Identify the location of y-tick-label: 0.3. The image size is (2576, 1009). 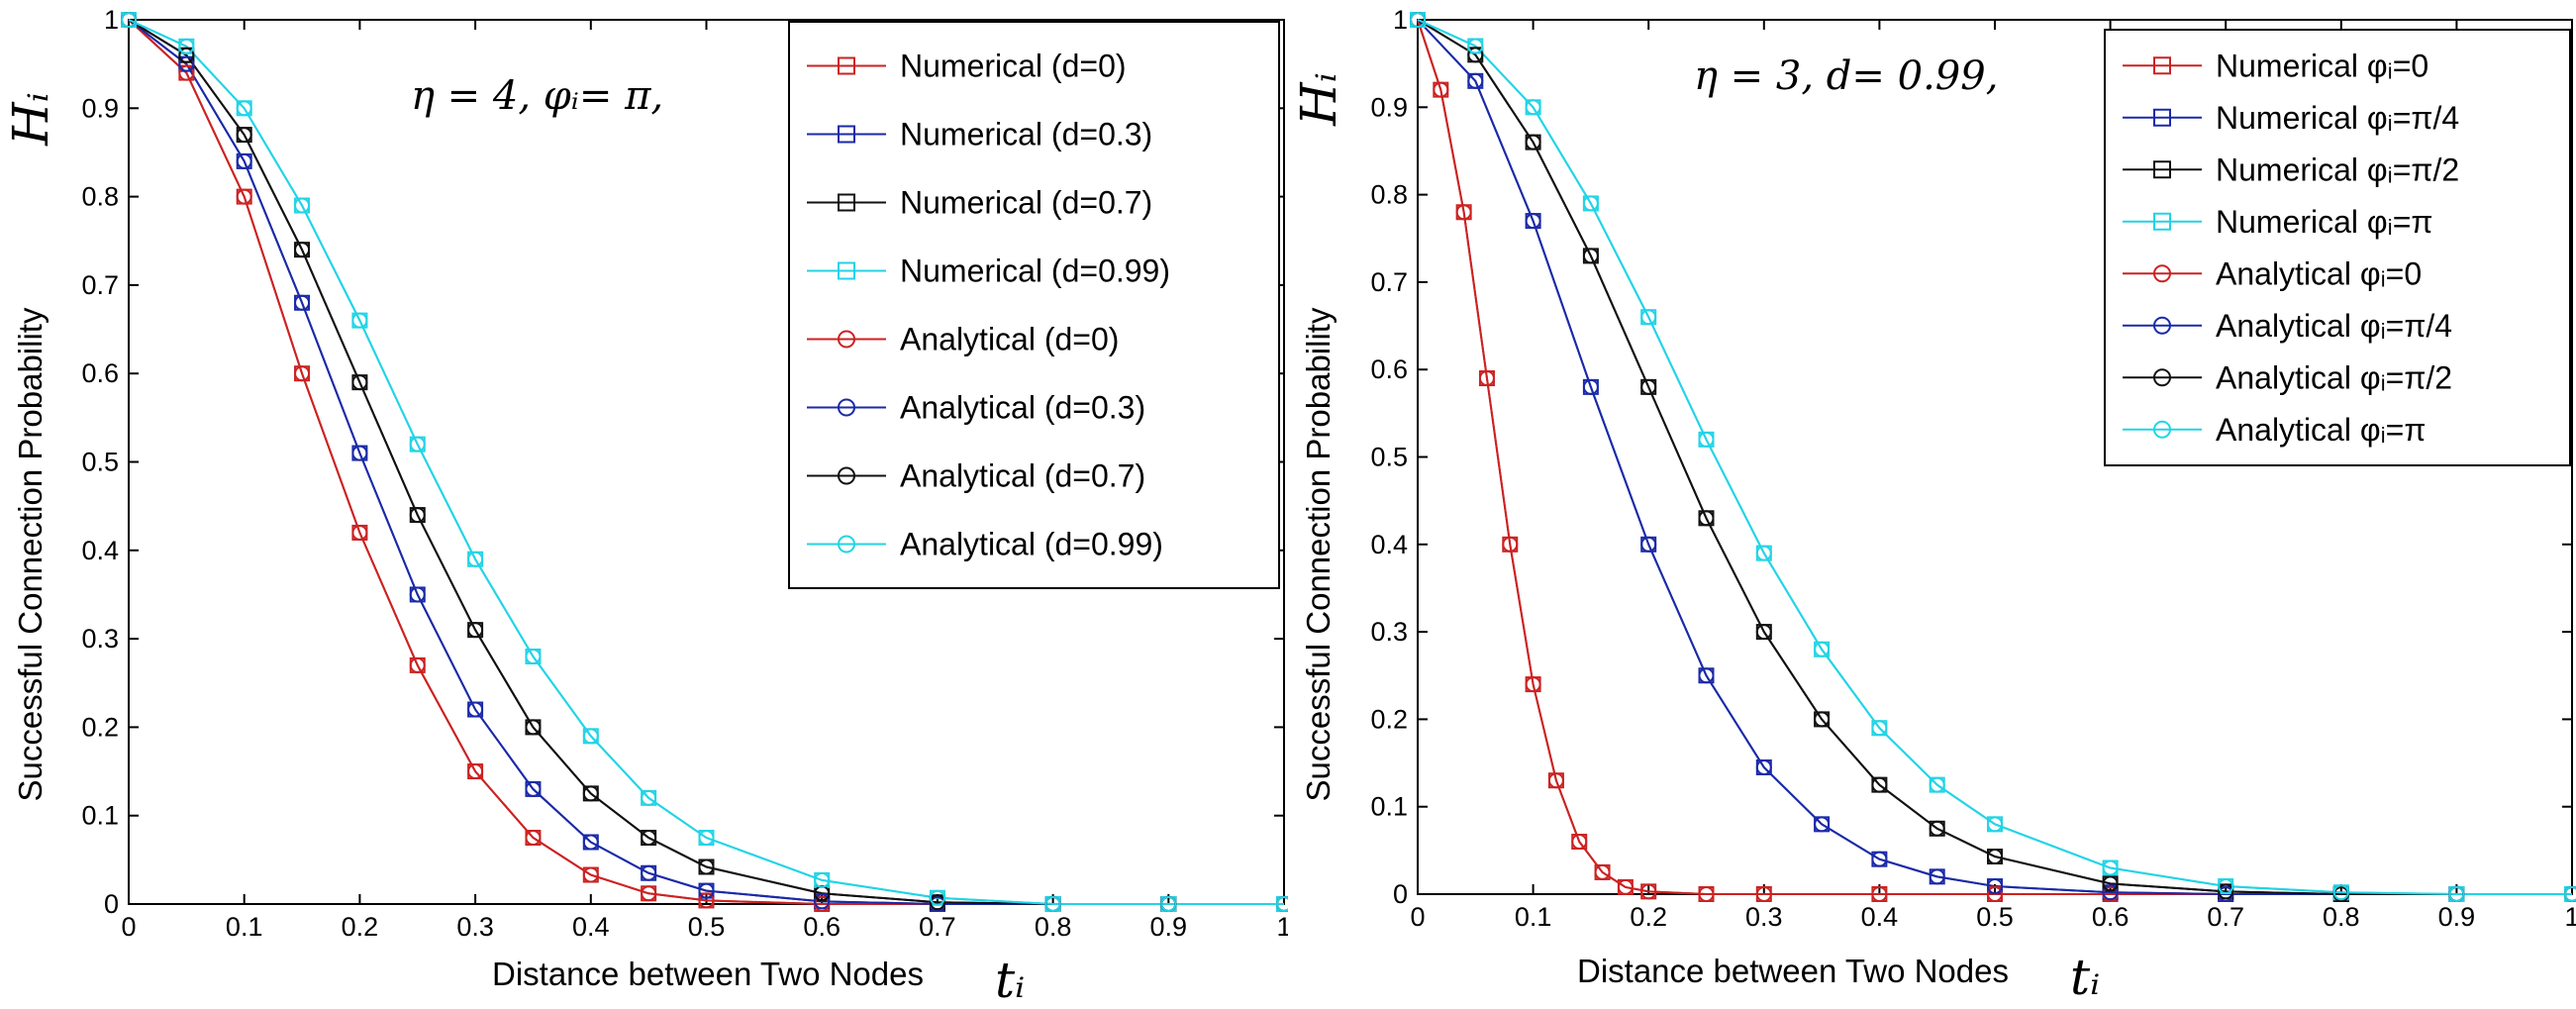
(100, 639).